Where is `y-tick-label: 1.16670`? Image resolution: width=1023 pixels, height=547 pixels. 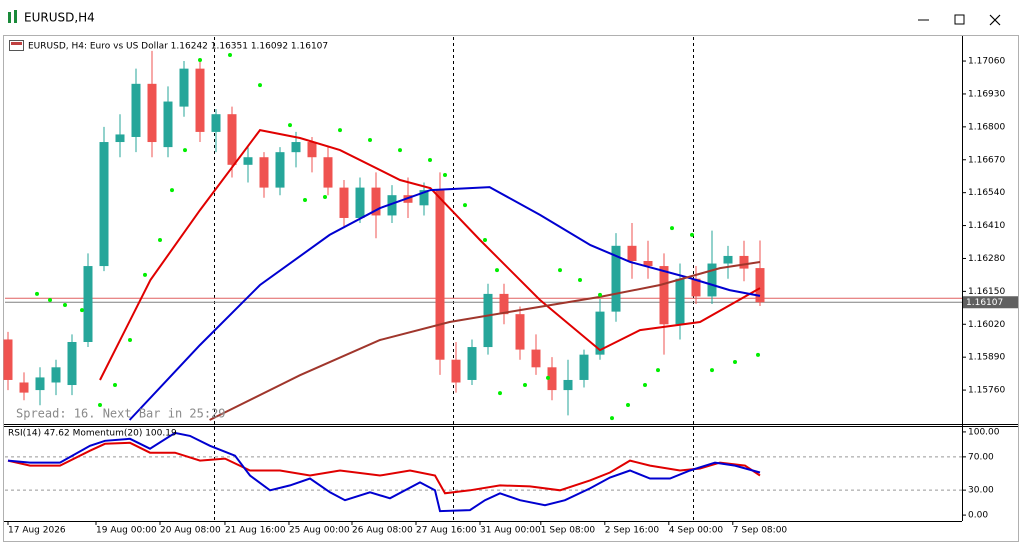
y-tick-label: 1.16670 is located at coordinates (986, 160).